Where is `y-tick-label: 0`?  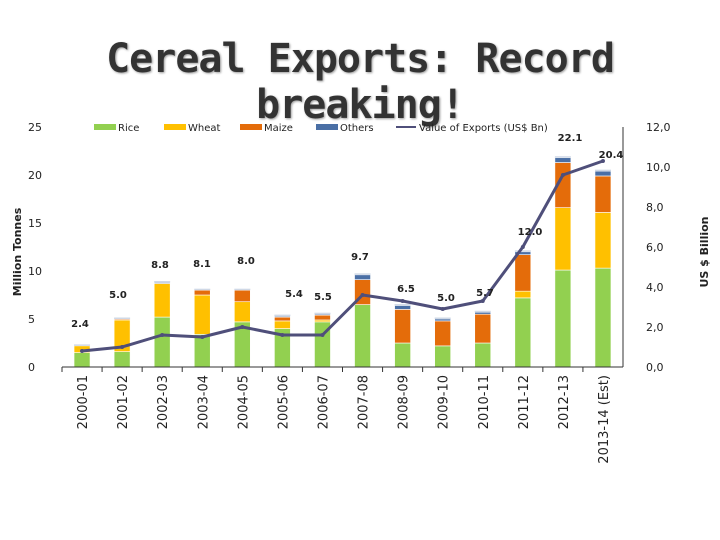
y-tick-label: 0 is located at coordinates (31, 367).